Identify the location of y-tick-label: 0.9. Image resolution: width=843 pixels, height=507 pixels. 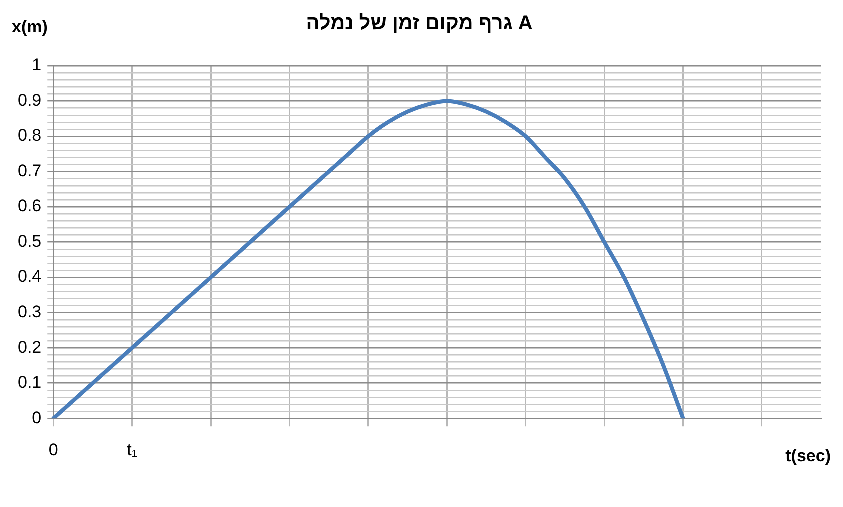
(30, 100).